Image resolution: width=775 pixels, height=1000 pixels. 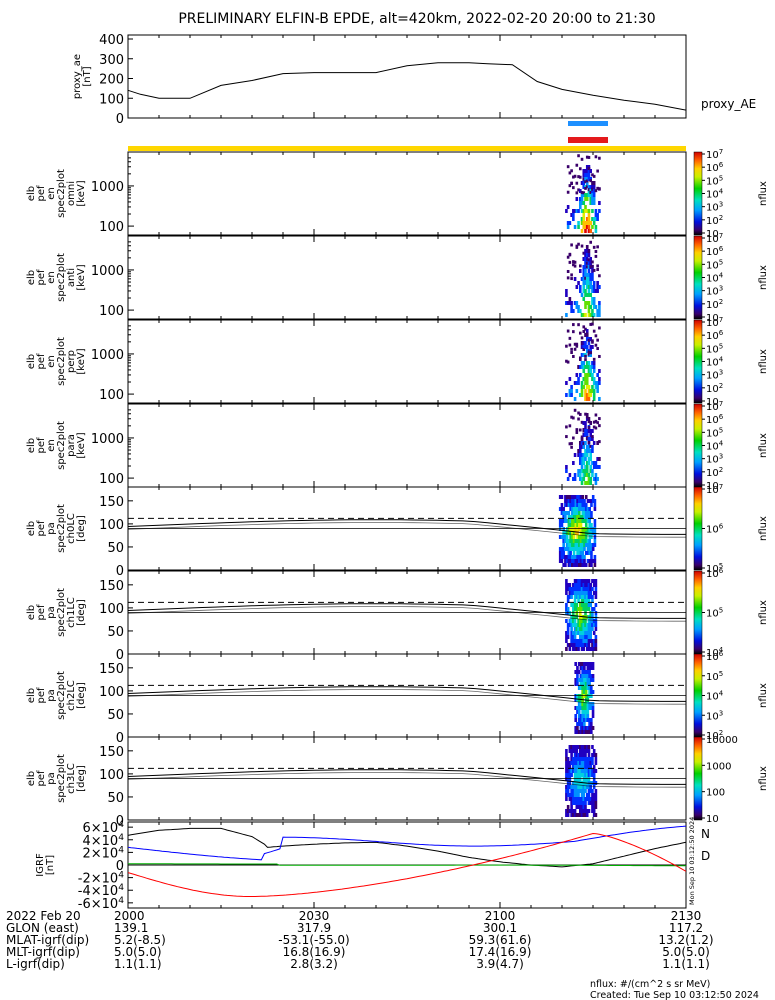 What do you see at coordinates (111, 692) in the screenshot?
I see `y-tick-label: 100` at bounding box center [111, 692].